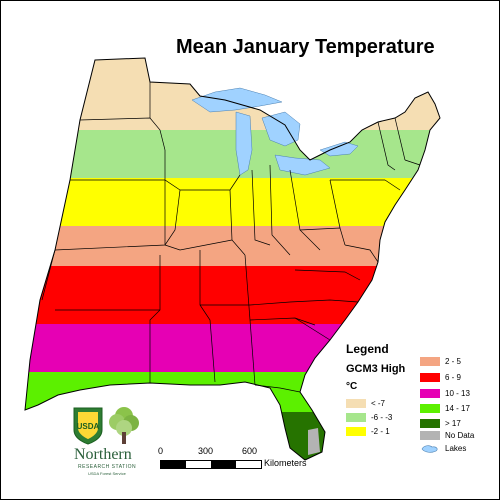 The image size is (500, 500). I want to click on legend-label: 2 - 5, so click(453, 361).